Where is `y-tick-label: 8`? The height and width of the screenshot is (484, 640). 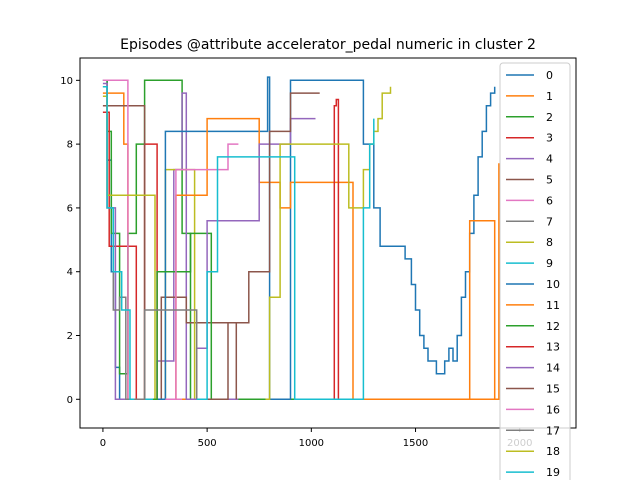 y-tick-label: 8 is located at coordinates (70, 145).